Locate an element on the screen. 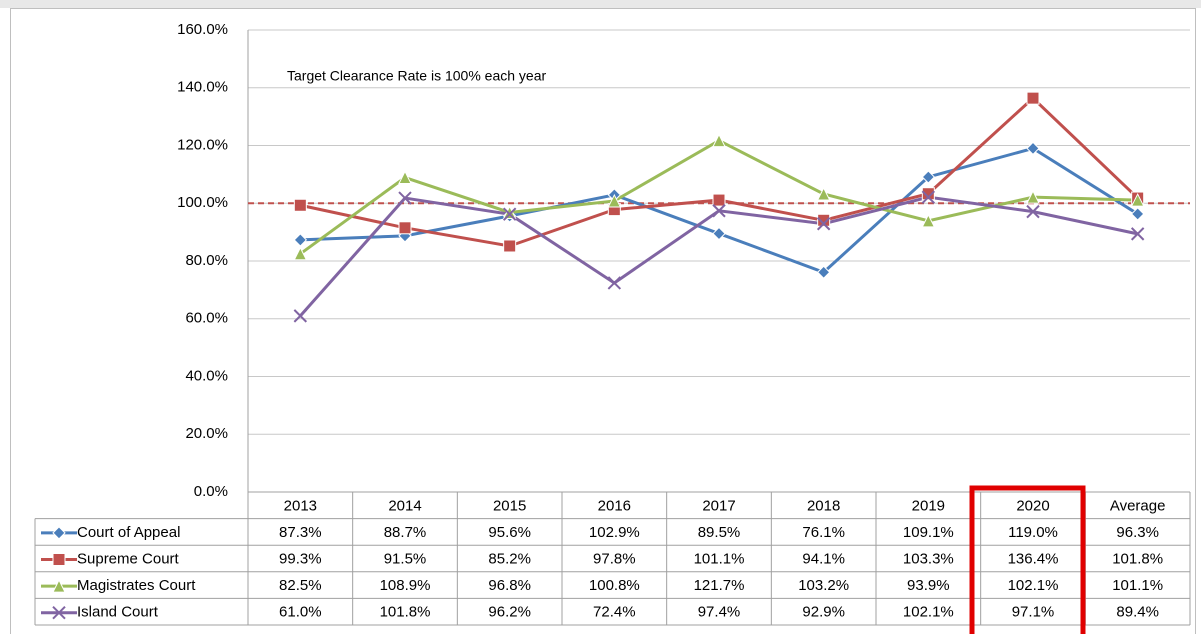  y-tick-label: 160.0% is located at coordinates (202, 29).